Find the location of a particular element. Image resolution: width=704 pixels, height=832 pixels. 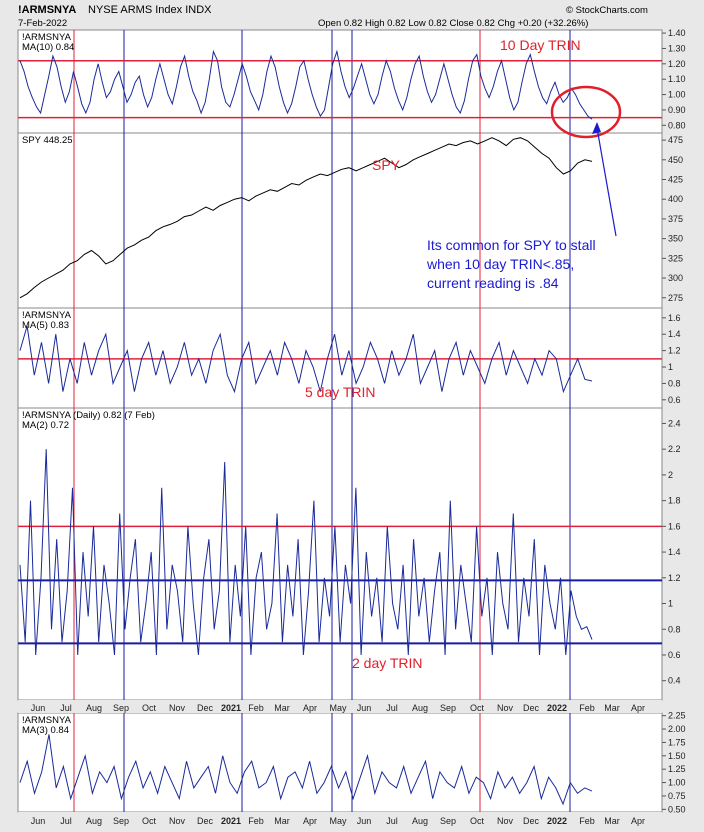

ytick-label-3-6: 1.6 is located at coordinates (674, 526).